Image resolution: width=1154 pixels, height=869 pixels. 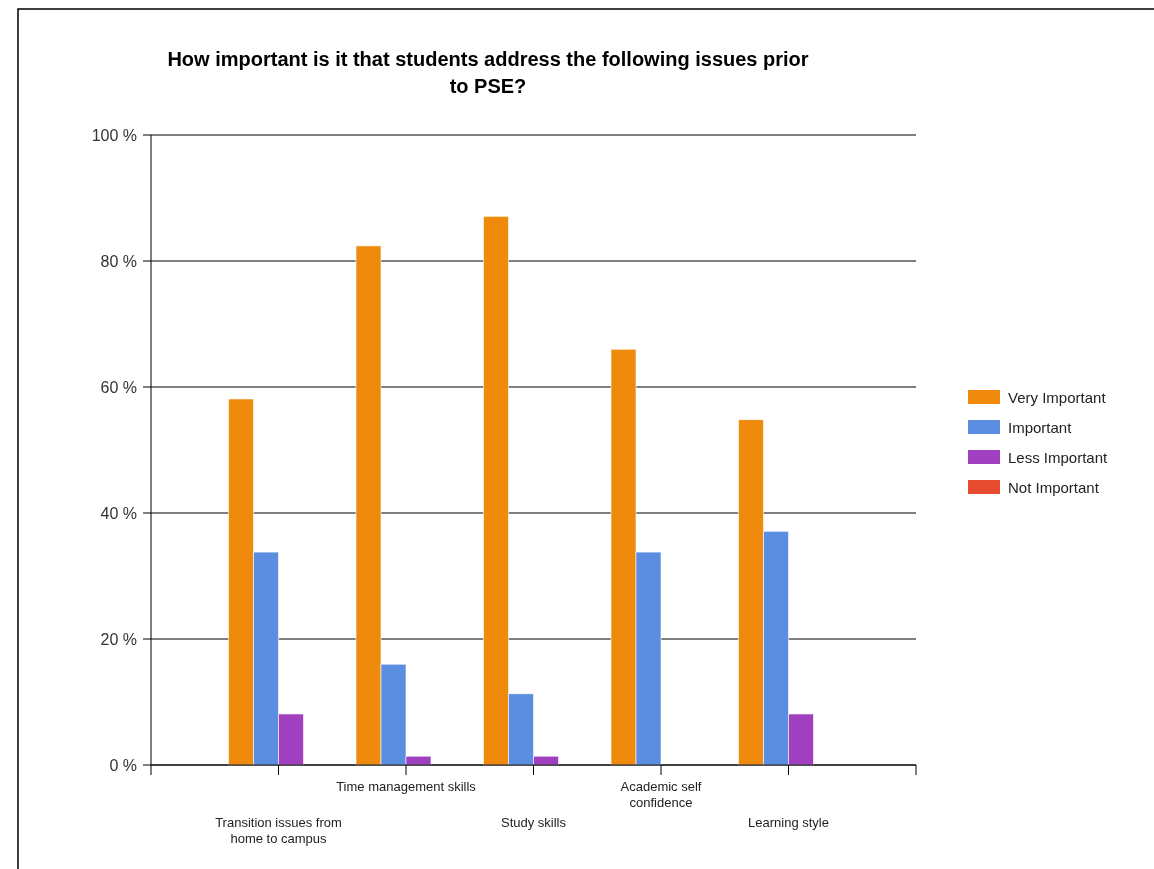 I want to click on x-tick-label: Learning style, so click(x=788, y=822).